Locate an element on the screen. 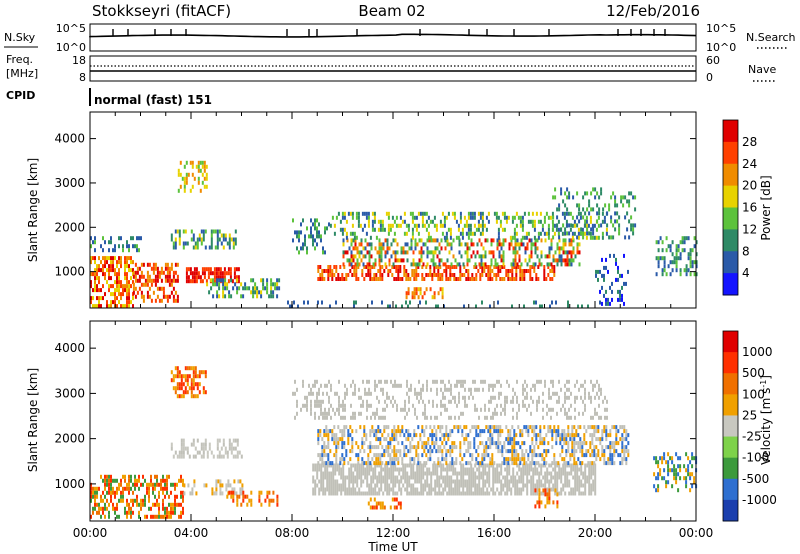 The image size is (800, 554). time-axis: 00:00 04:00 08:00 12:00 16:00 20:00 00:00 is located at coordinates (393, 533).